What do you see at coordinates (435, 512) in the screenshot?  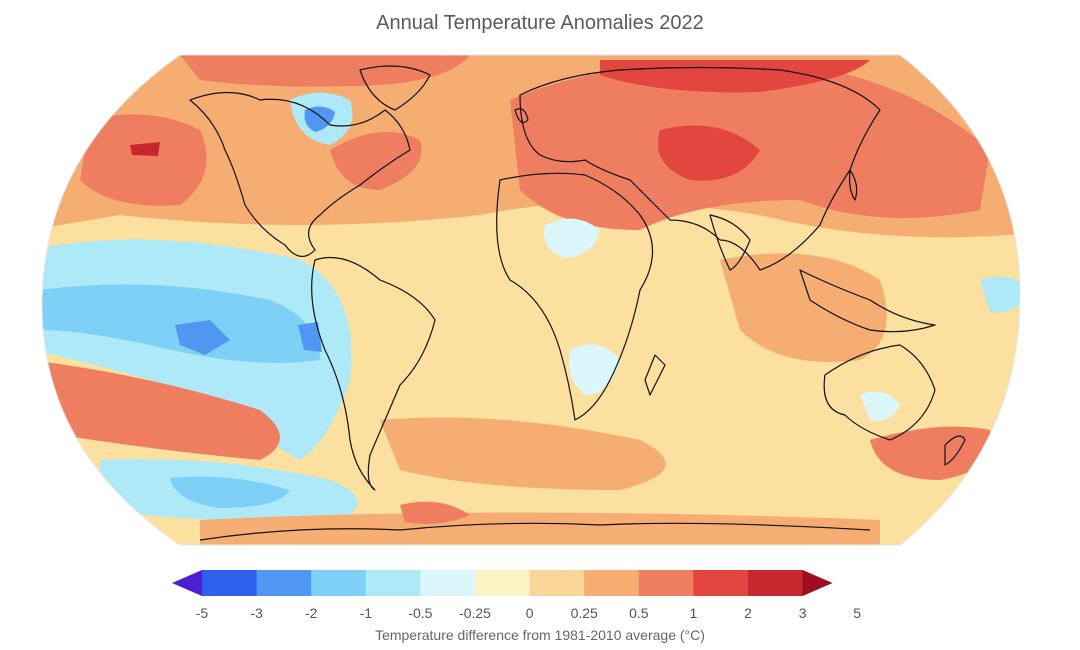 I see `anomaly-region-antarctic-hot` at bounding box center [435, 512].